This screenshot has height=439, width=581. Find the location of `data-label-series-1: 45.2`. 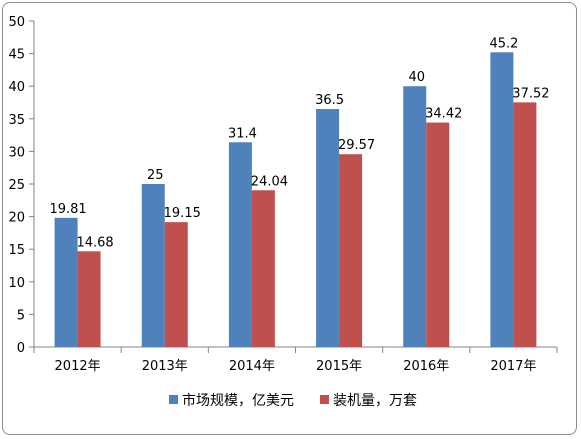

data-label-series-1: 45.2 is located at coordinates (503, 43).